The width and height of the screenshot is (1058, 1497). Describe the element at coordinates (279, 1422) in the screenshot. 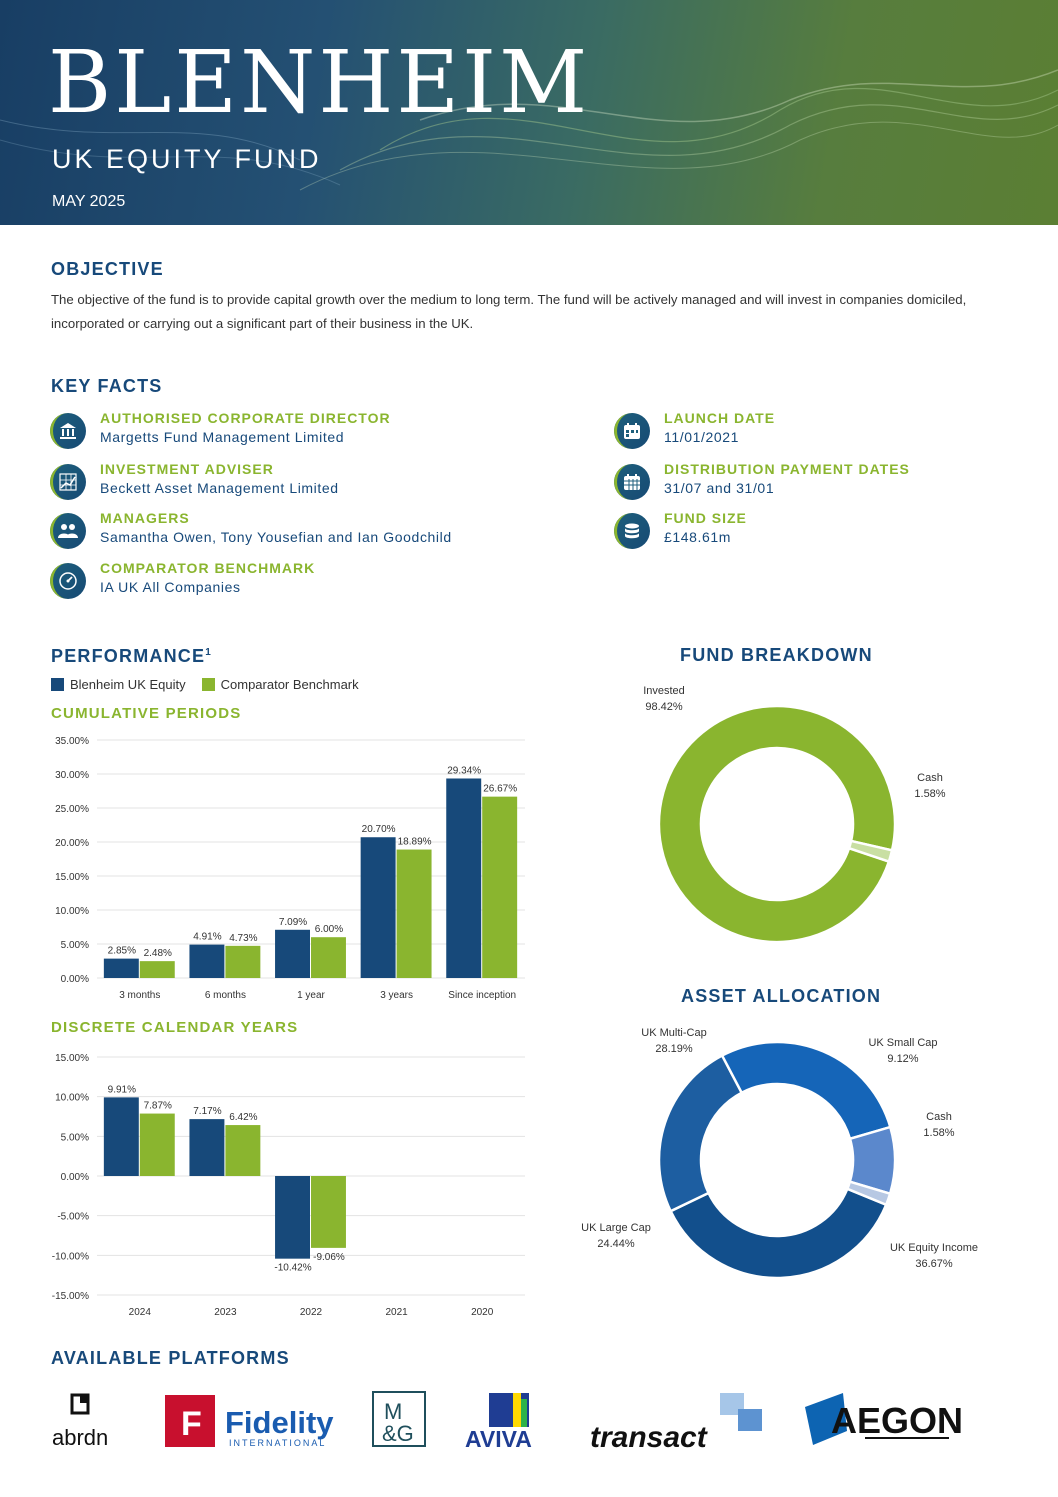

I see `fidelity-logo-text: Fidelity` at that location.